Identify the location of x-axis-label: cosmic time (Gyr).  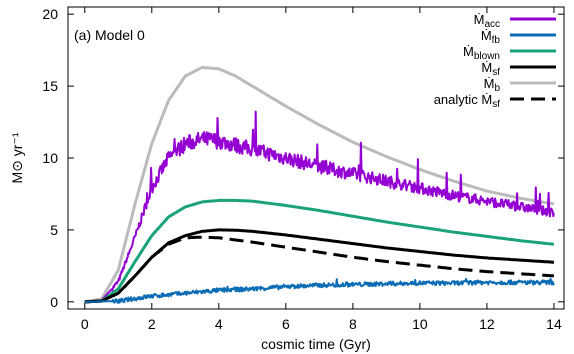
(316, 344).